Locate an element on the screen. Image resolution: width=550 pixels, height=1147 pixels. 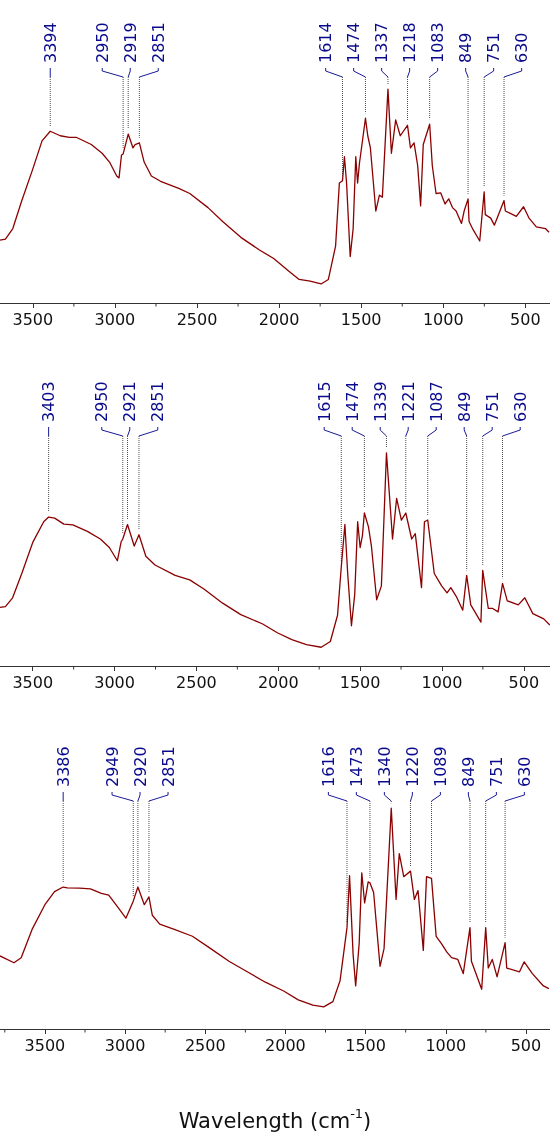
annotation: 2921 is located at coordinates (130, 401).